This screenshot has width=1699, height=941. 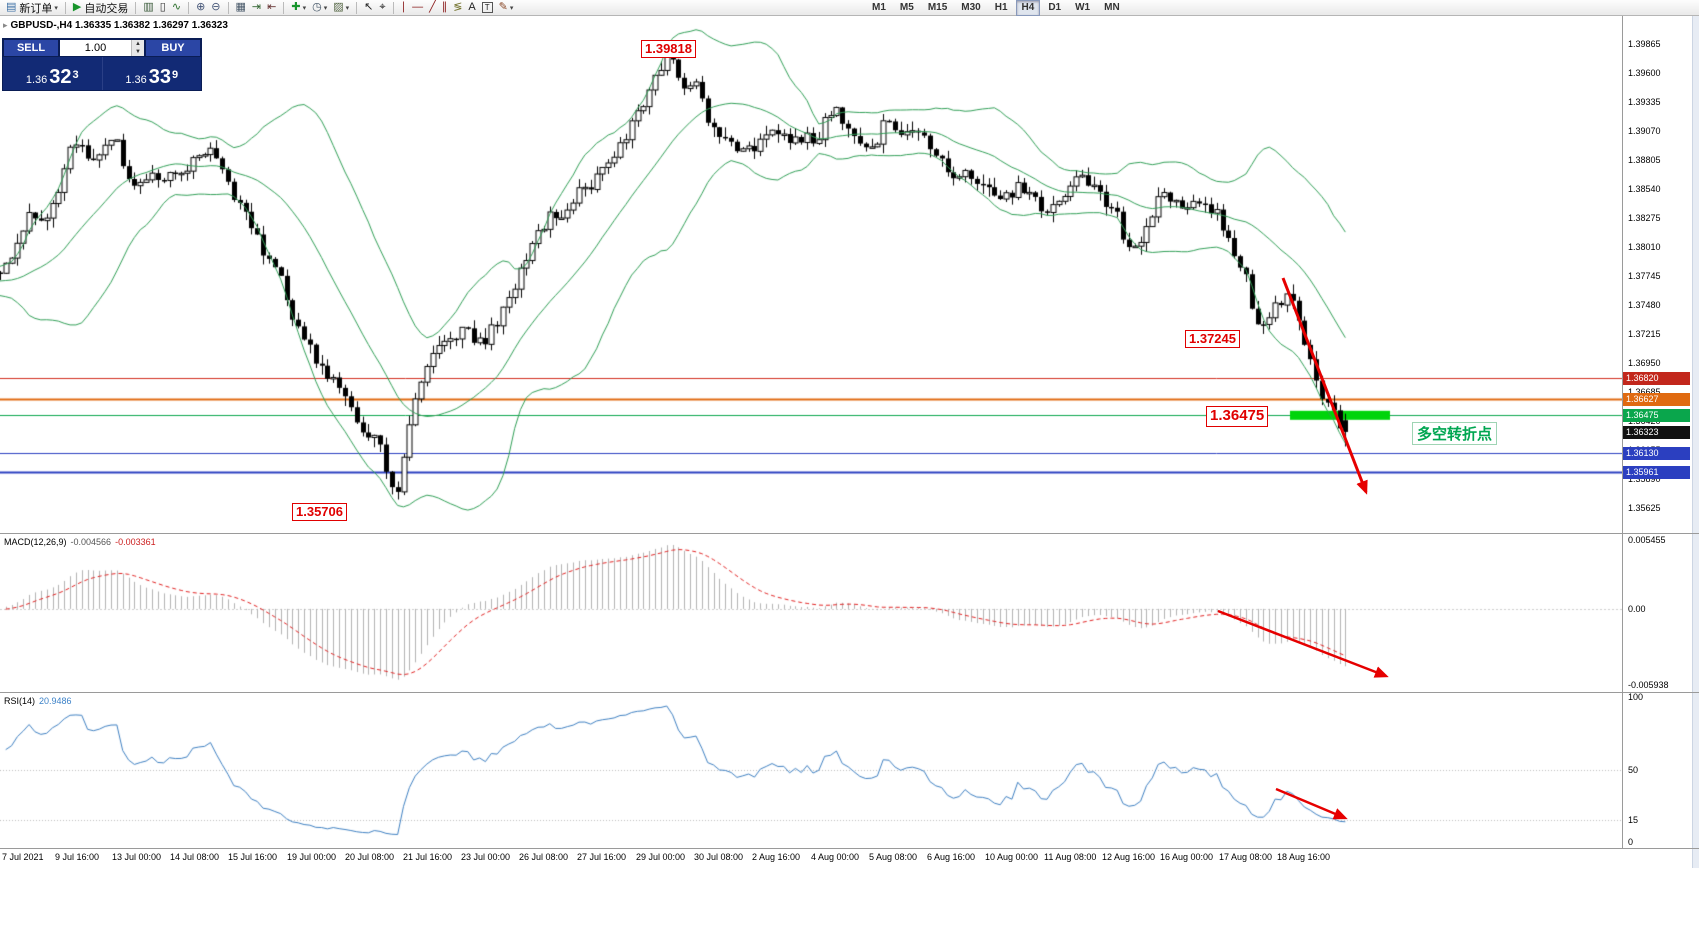 What do you see at coordinates (428, 857) in the screenshot?
I see `time-axis-label: 21 Jul 16:00` at bounding box center [428, 857].